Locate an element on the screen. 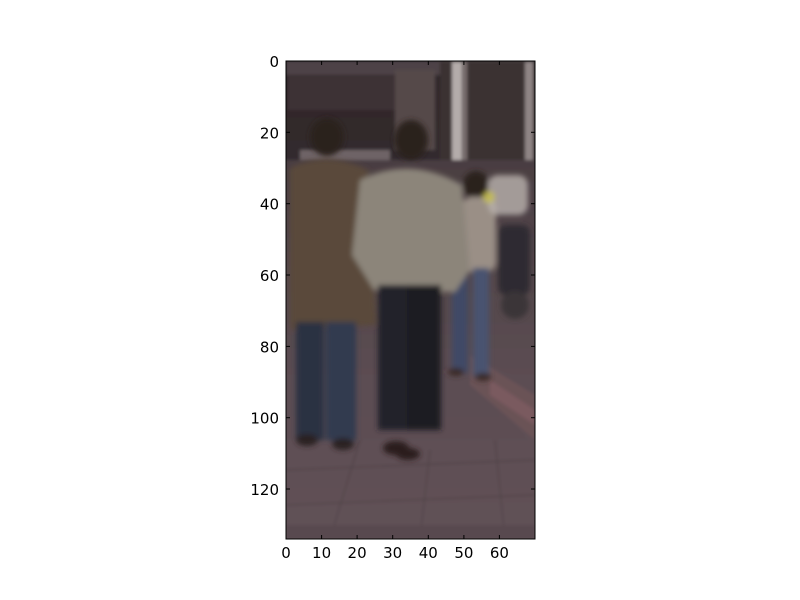 The image size is (800, 600). x-tick-label: 40 is located at coordinates (428, 553).